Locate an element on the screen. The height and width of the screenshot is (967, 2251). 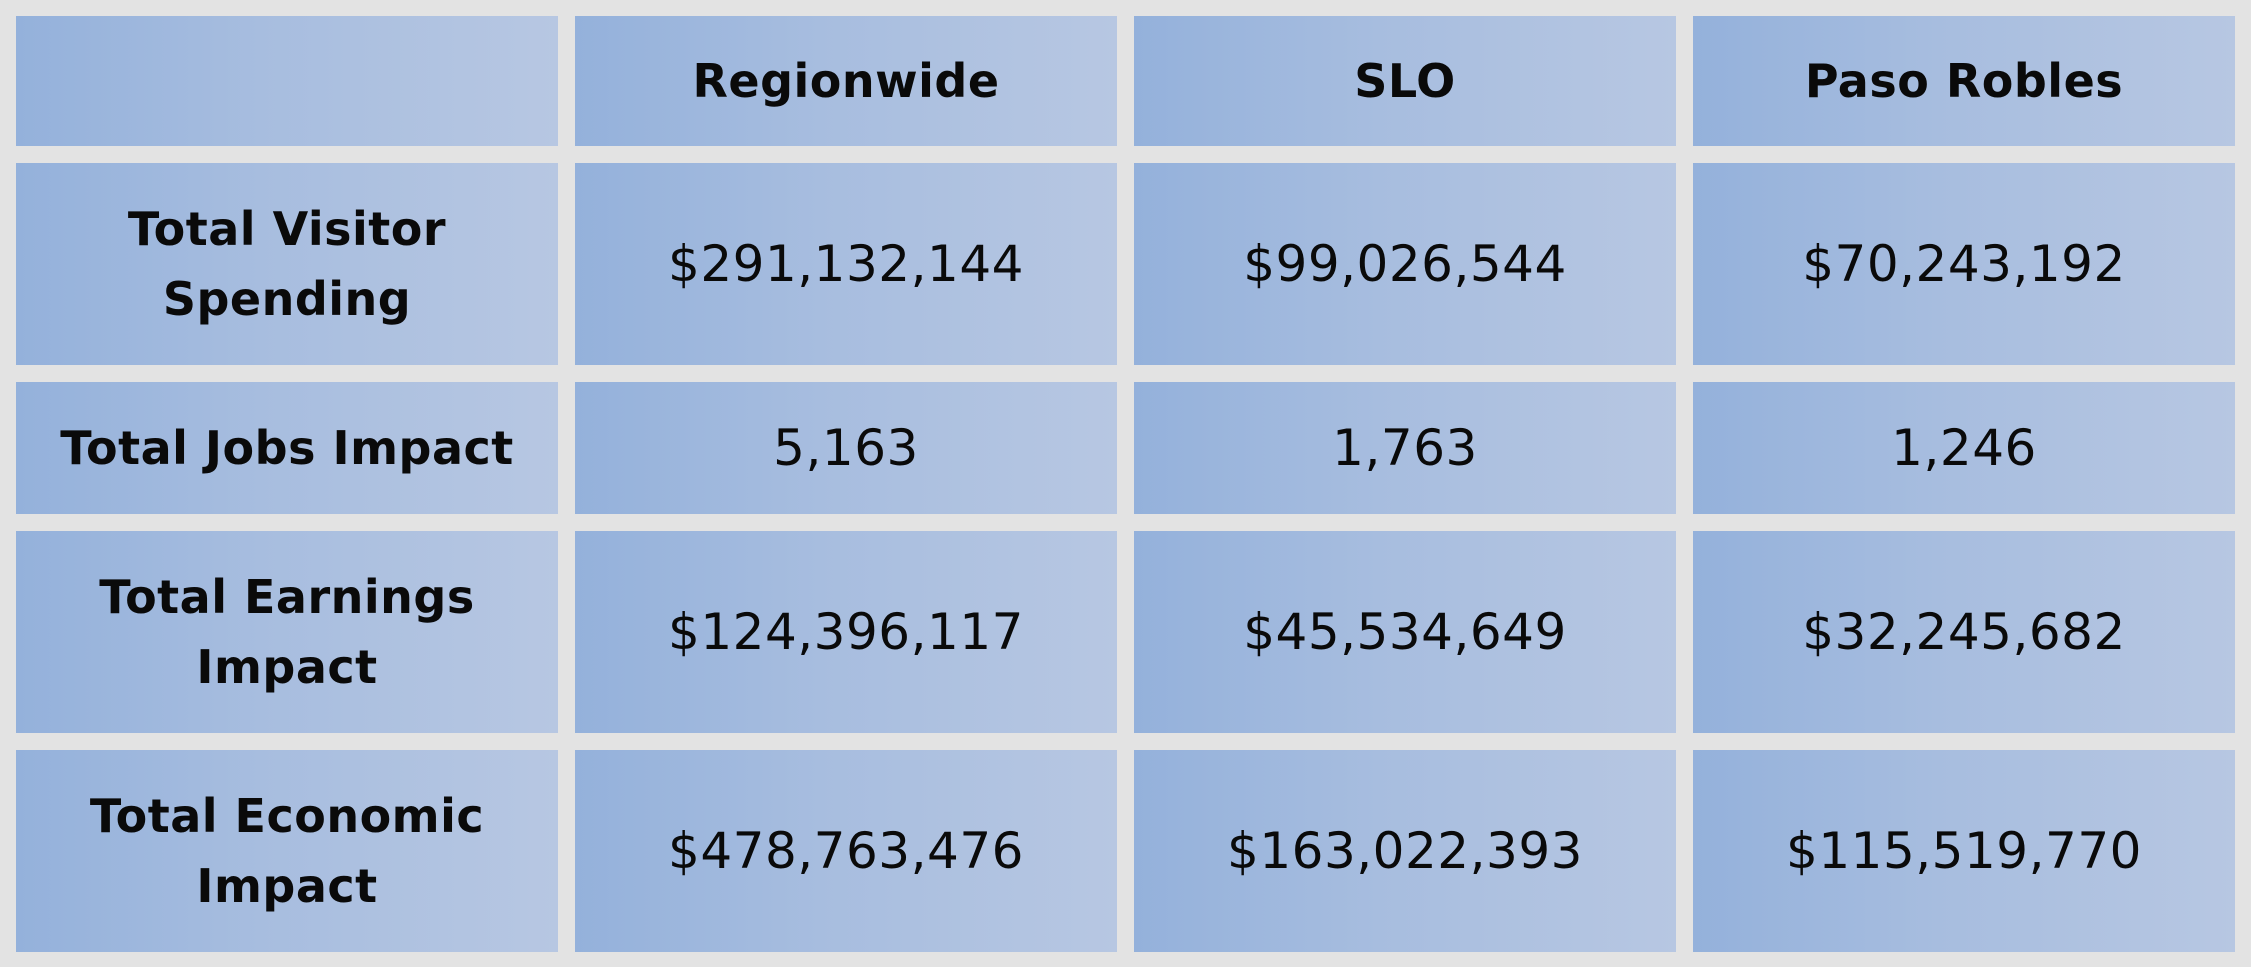
cell-value: $32,245,682 is located at coordinates (1964, 632).